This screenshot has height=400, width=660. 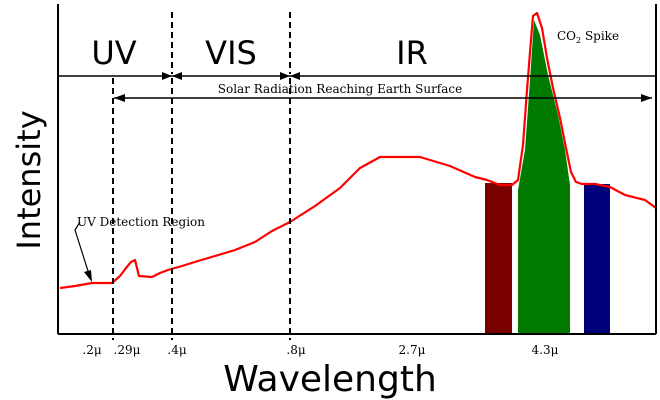 What do you see at coordinates (544, 177) in the screenshot?
I see `absorption-band-green` at bounding box center [544, 177].